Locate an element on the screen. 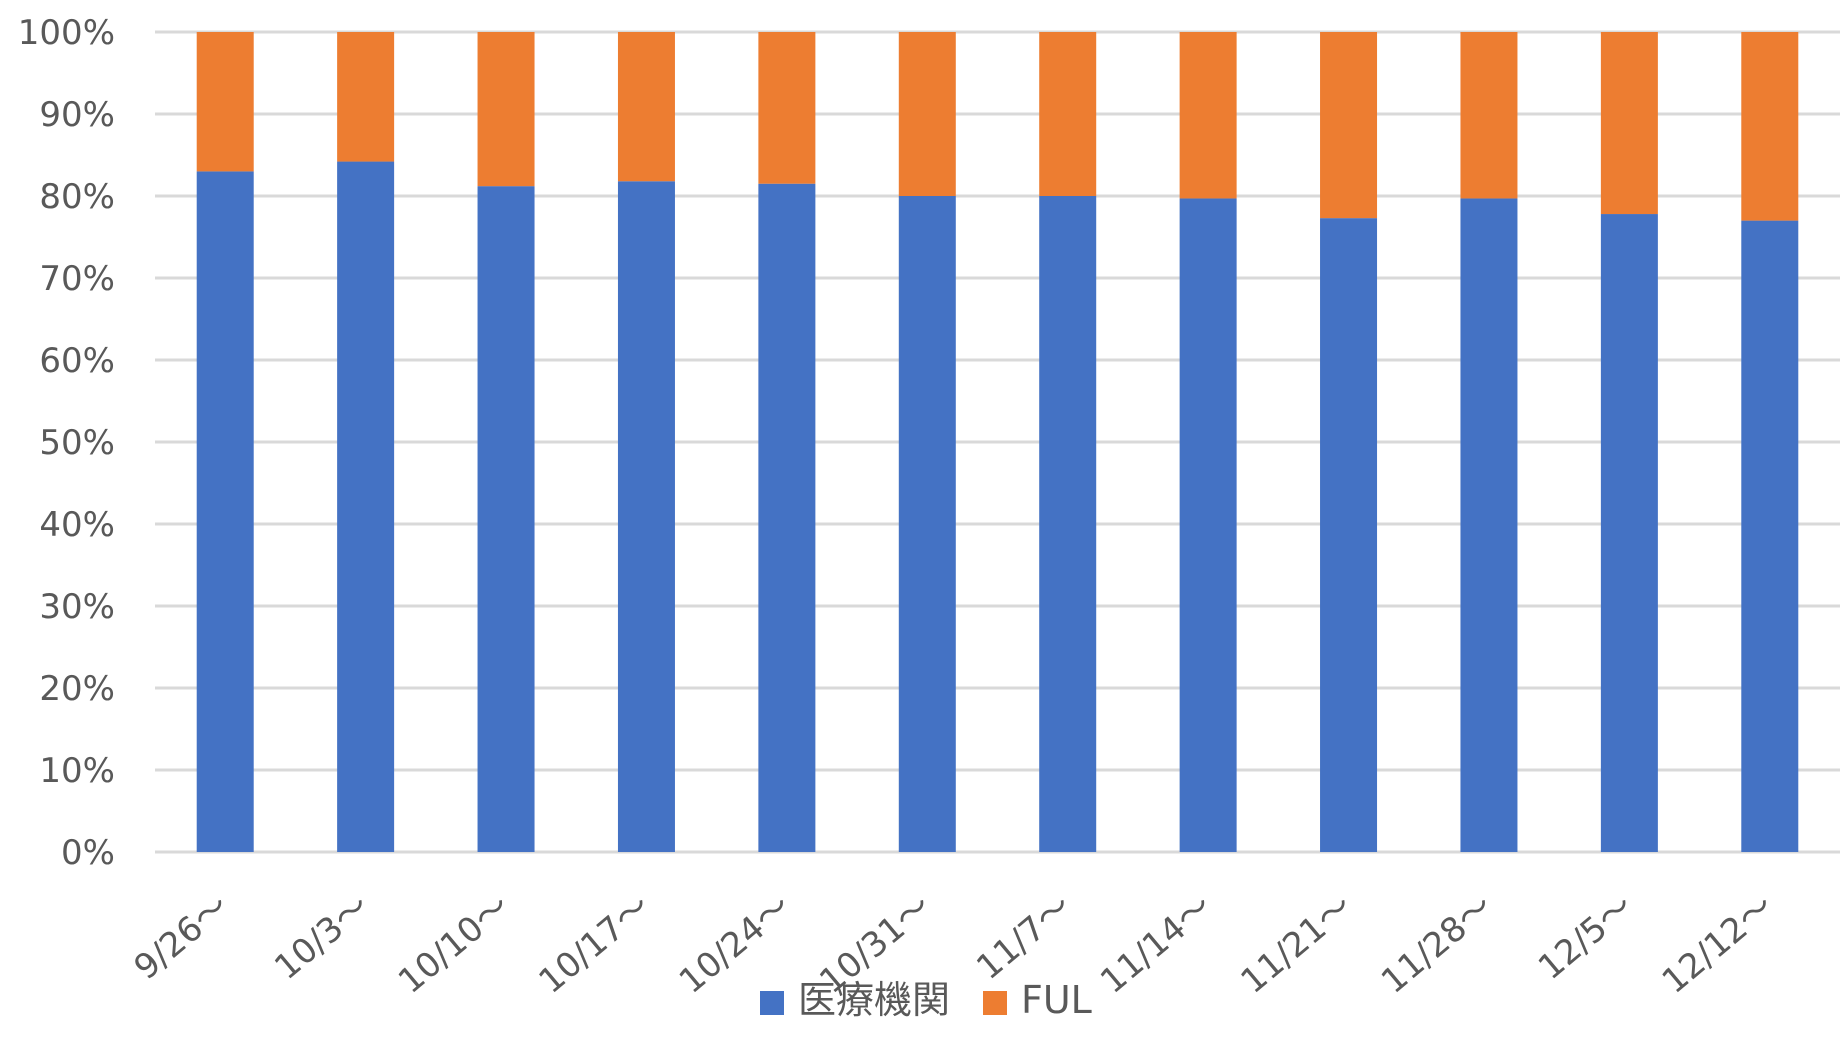 The width and height of the screenshot is (1846, 1038). y-tick-label: 10% is located at coordinates (77, 771).